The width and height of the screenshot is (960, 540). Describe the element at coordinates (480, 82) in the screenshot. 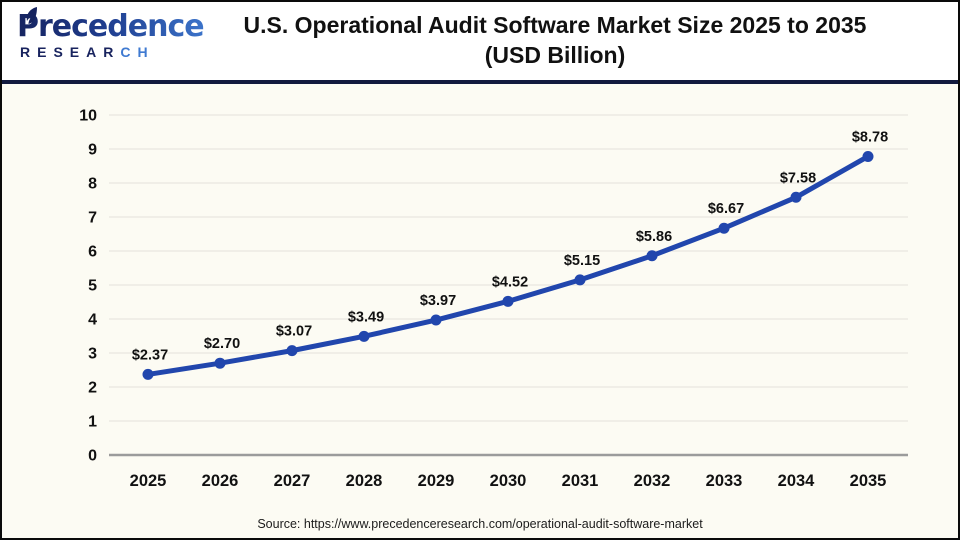

I see `header-divider` at that location.